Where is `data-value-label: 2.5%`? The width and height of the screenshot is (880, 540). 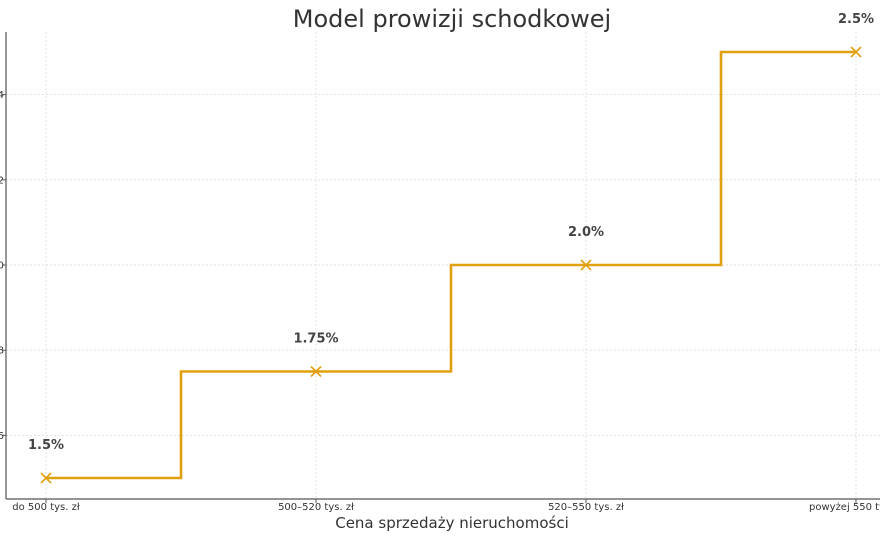
data-value-label: 2.5% is located at coordinates (856, 19).